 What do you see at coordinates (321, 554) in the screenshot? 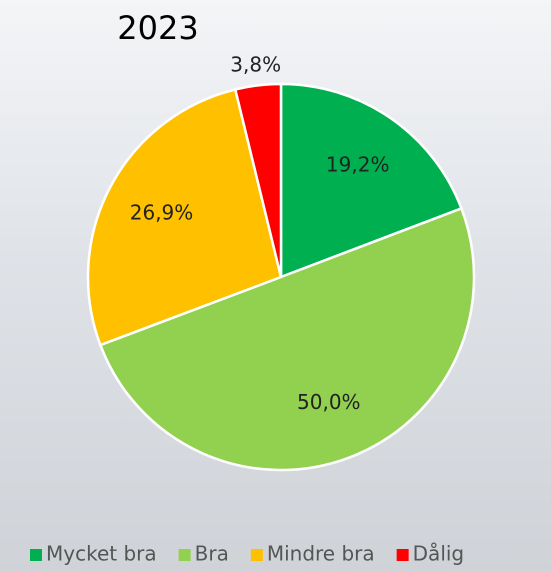
I see `legend-label: Mindre bra` at bounding box center [321, 554].